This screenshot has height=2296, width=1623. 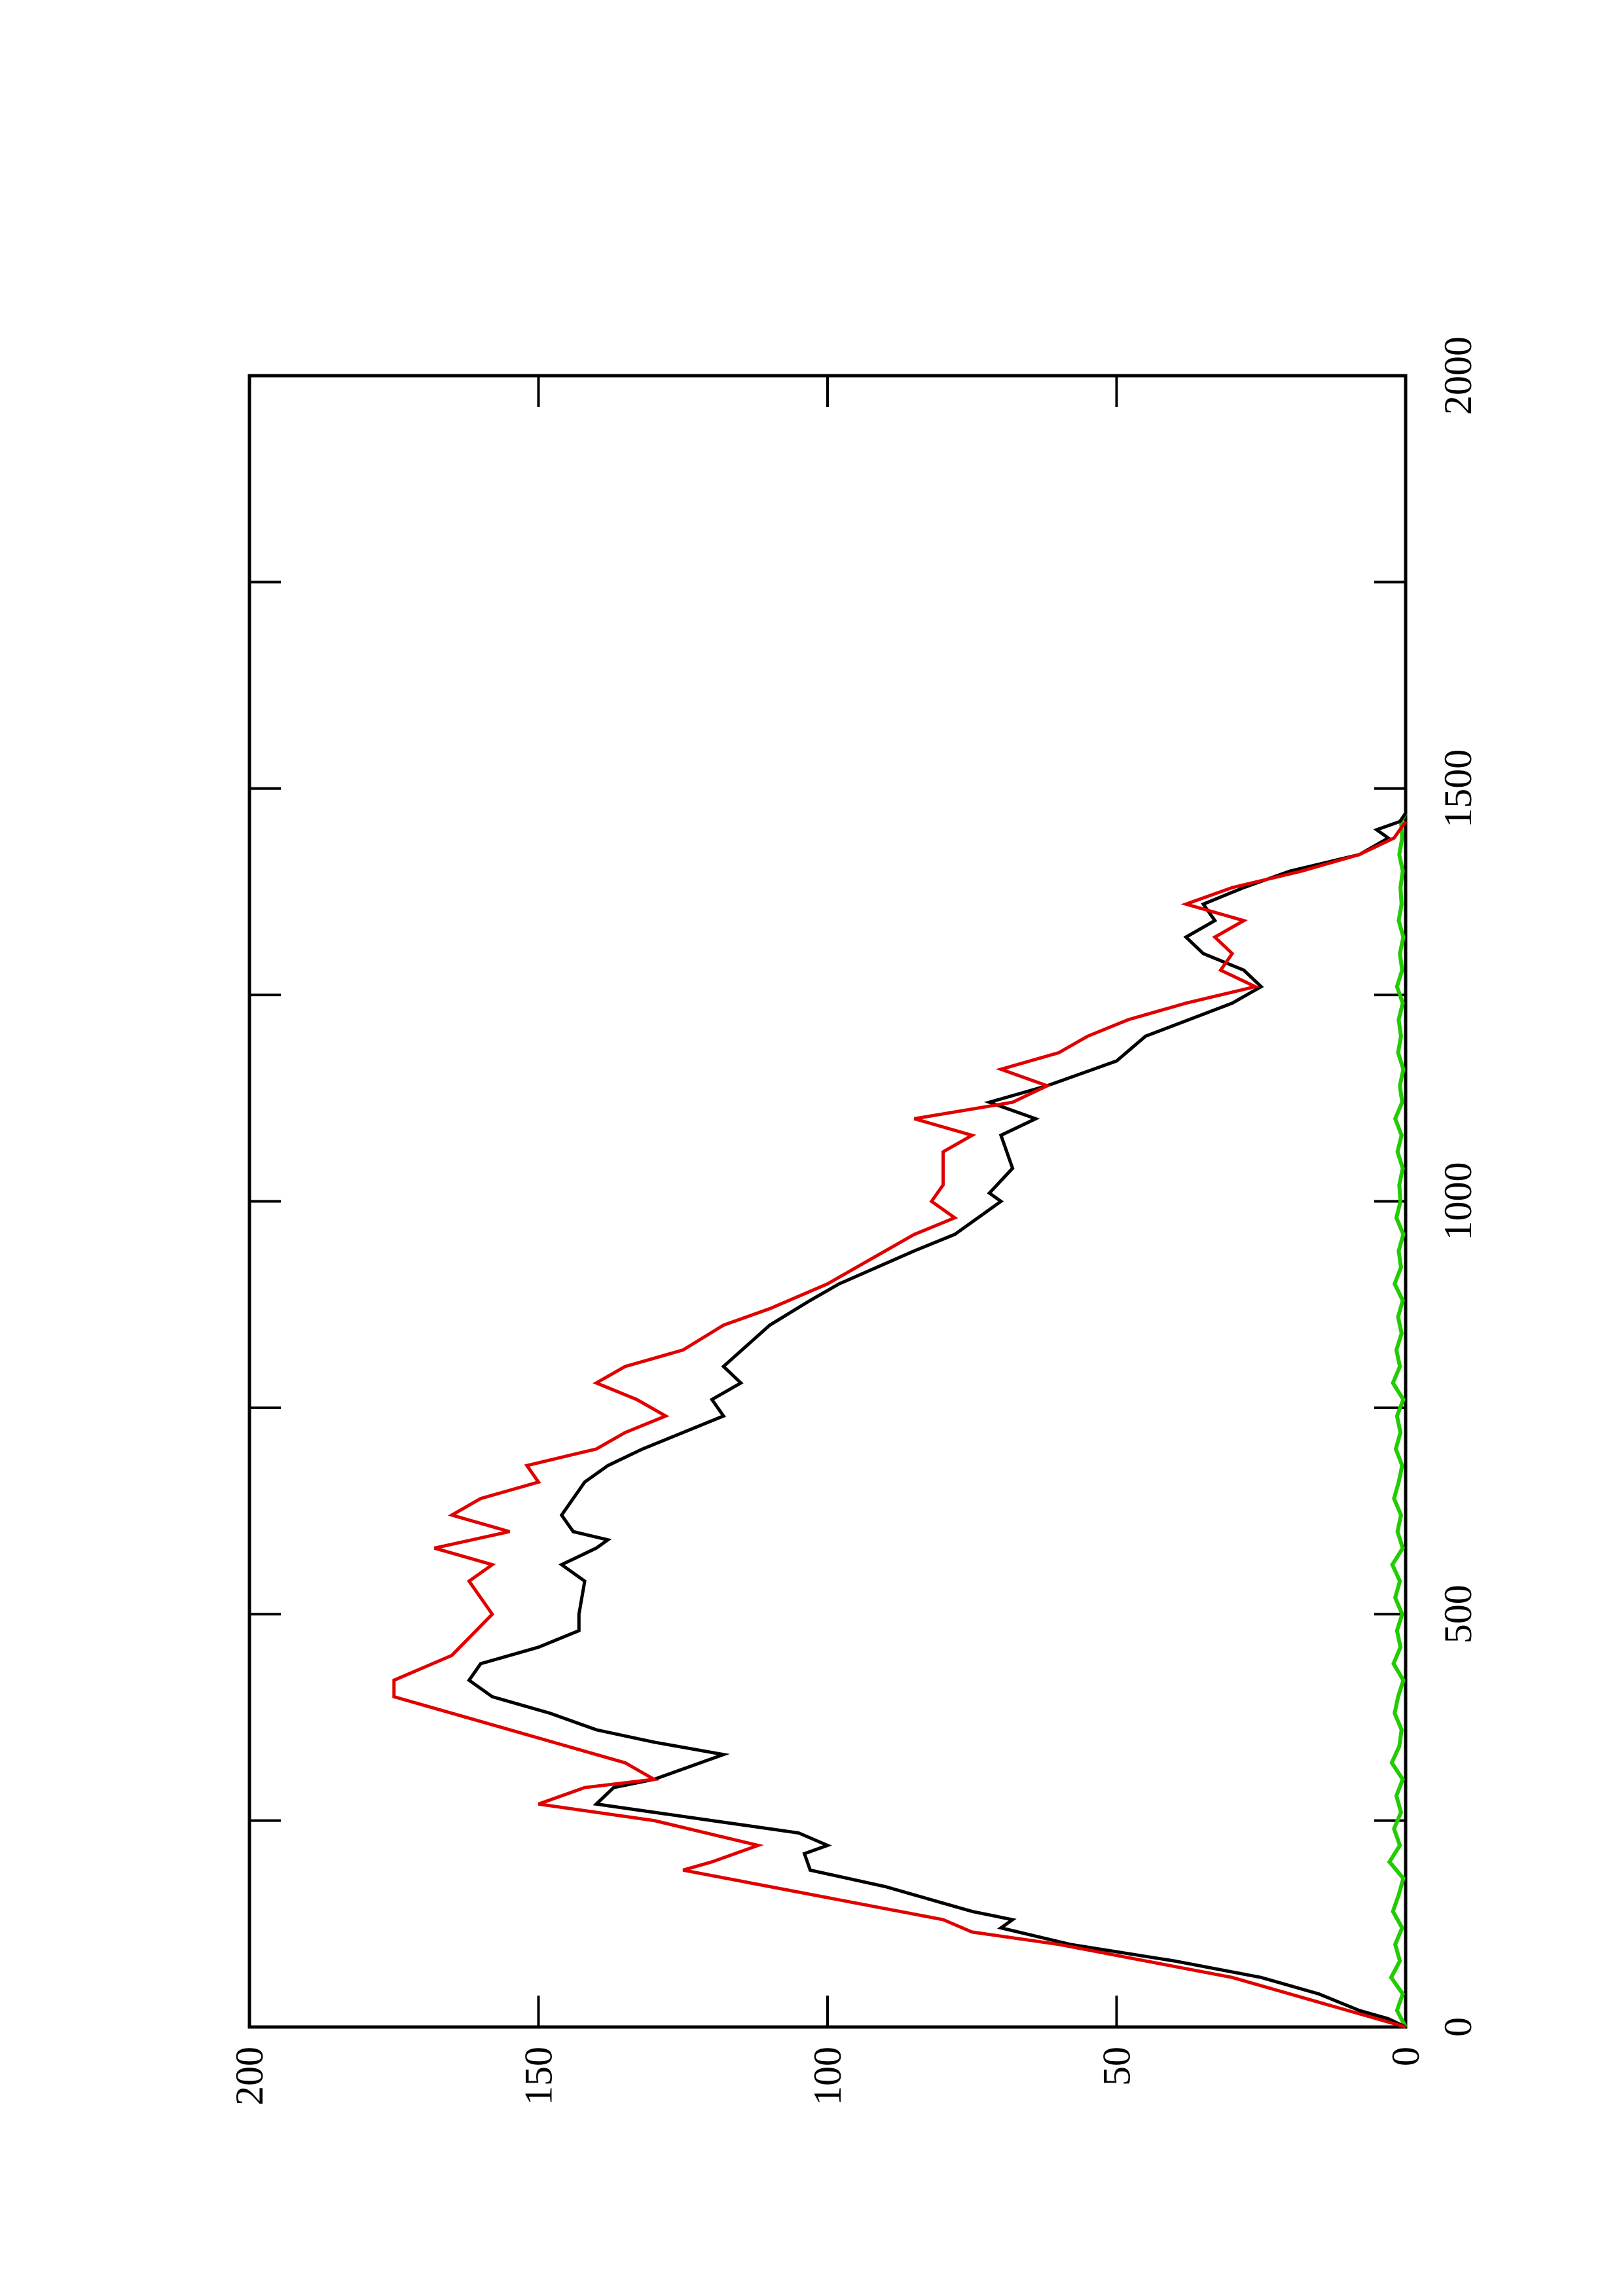 I want to click on y-tick-label: 200, so click(x=249, y=2076).